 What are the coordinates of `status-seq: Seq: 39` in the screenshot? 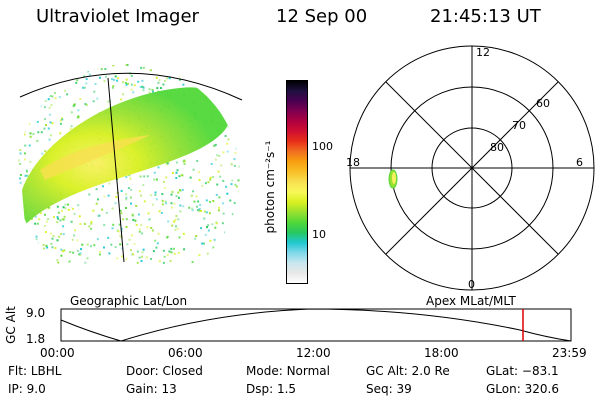 It's located at (389, 389).